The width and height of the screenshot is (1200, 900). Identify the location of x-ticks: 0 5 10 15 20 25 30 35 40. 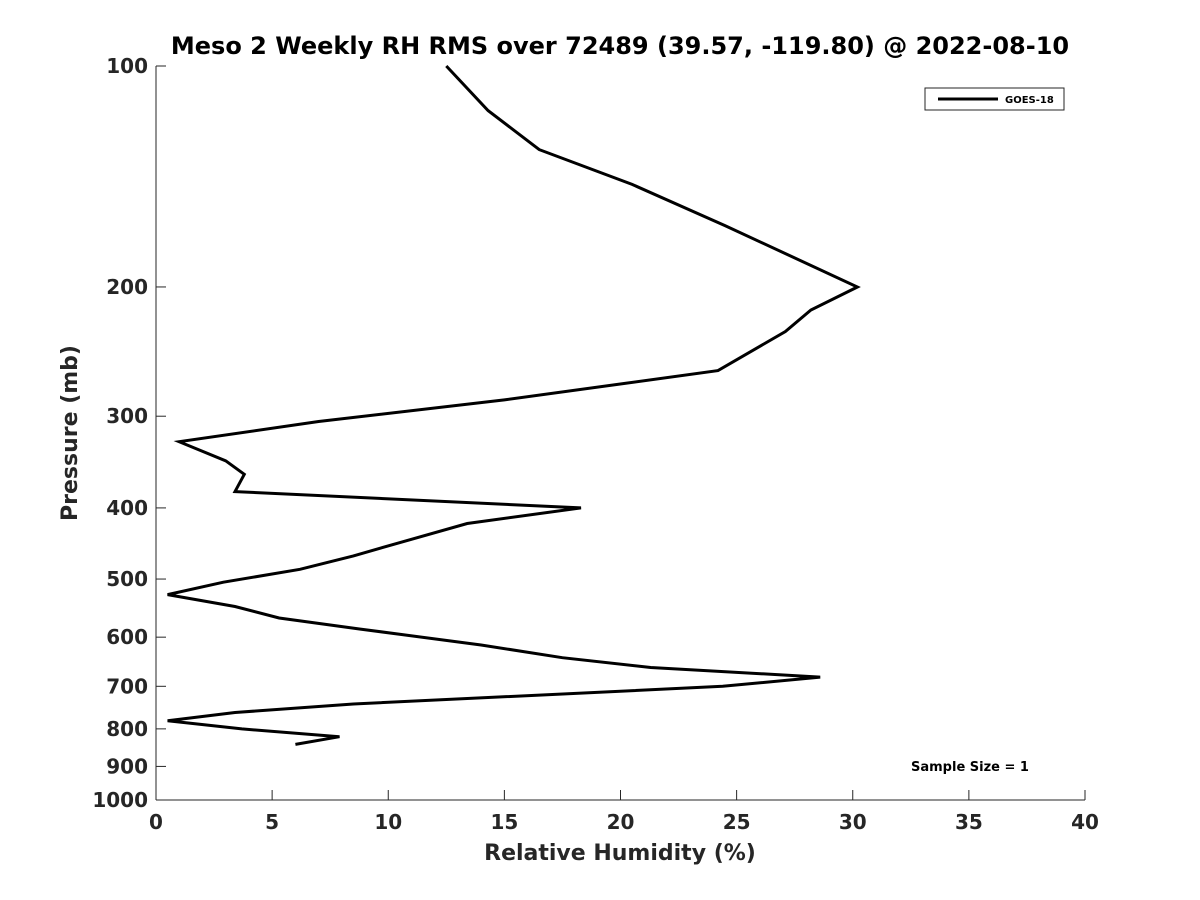
(624, 812).